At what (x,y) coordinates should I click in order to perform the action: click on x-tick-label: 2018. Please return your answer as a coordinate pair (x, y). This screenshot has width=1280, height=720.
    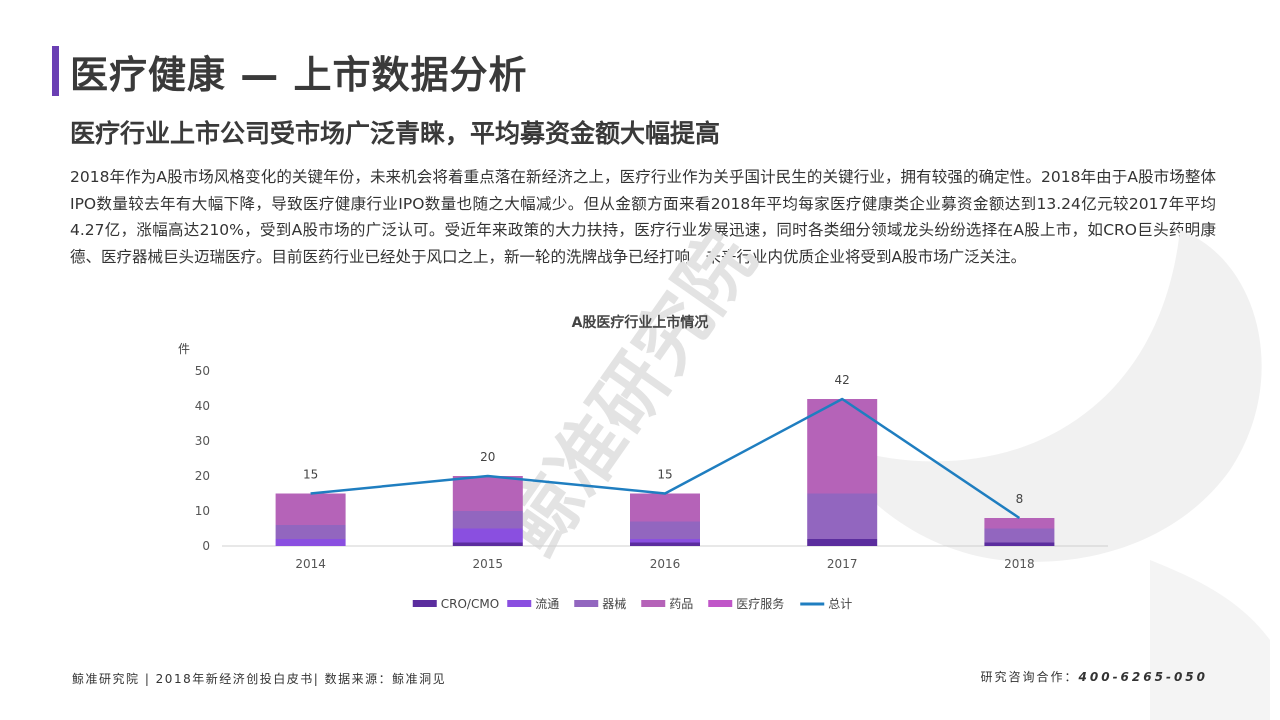
    Looking at the image, I should click on (1019, 564).